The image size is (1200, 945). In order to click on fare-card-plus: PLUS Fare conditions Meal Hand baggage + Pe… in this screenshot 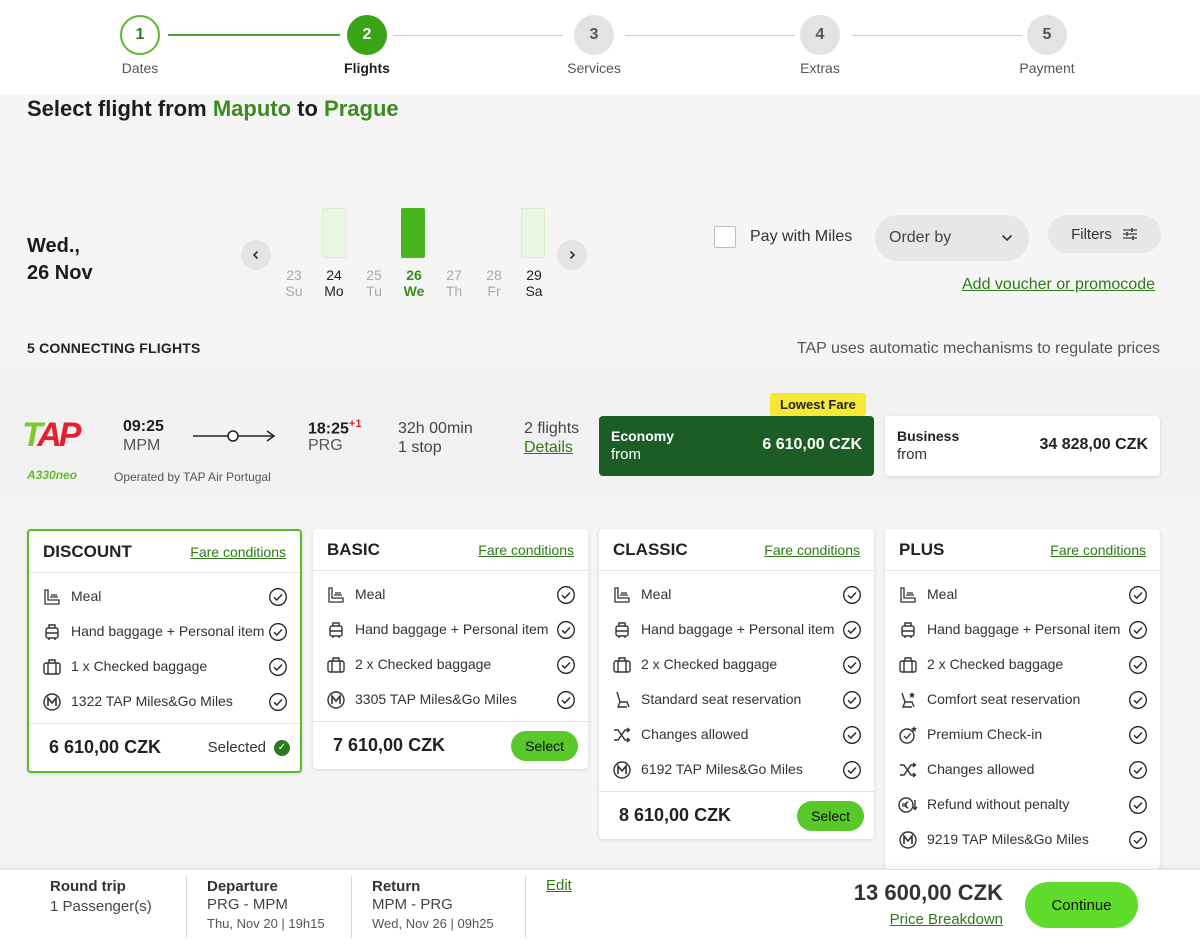, I will do `click(1022, 699)`.